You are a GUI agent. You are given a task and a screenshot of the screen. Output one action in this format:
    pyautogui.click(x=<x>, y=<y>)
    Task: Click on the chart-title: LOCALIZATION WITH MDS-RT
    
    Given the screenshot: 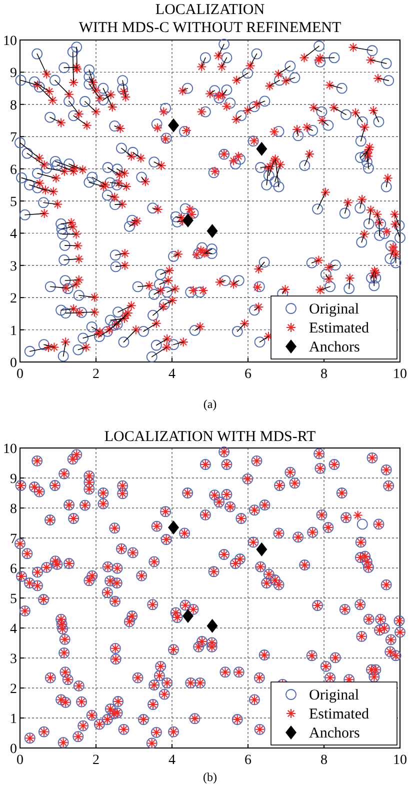 What is the action you would take?
    pyautogui.click(x=210, y=437)
    